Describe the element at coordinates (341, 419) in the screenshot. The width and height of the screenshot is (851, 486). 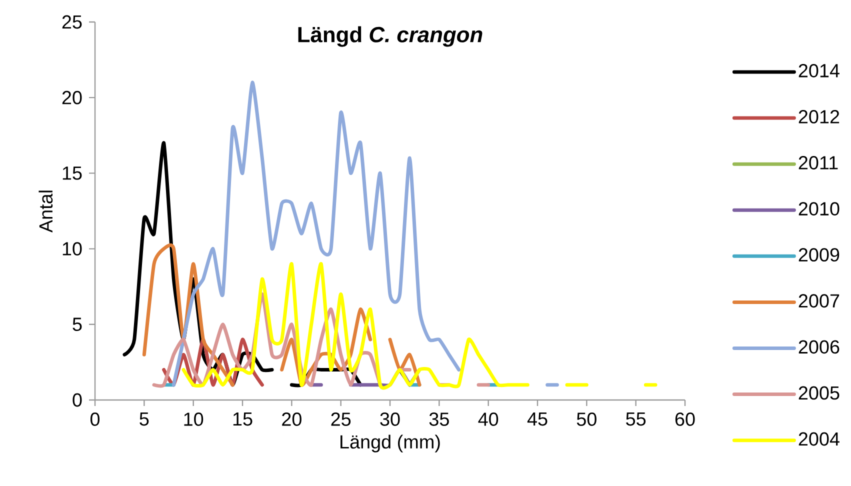
I see `x-tick-label: 25` at that location.